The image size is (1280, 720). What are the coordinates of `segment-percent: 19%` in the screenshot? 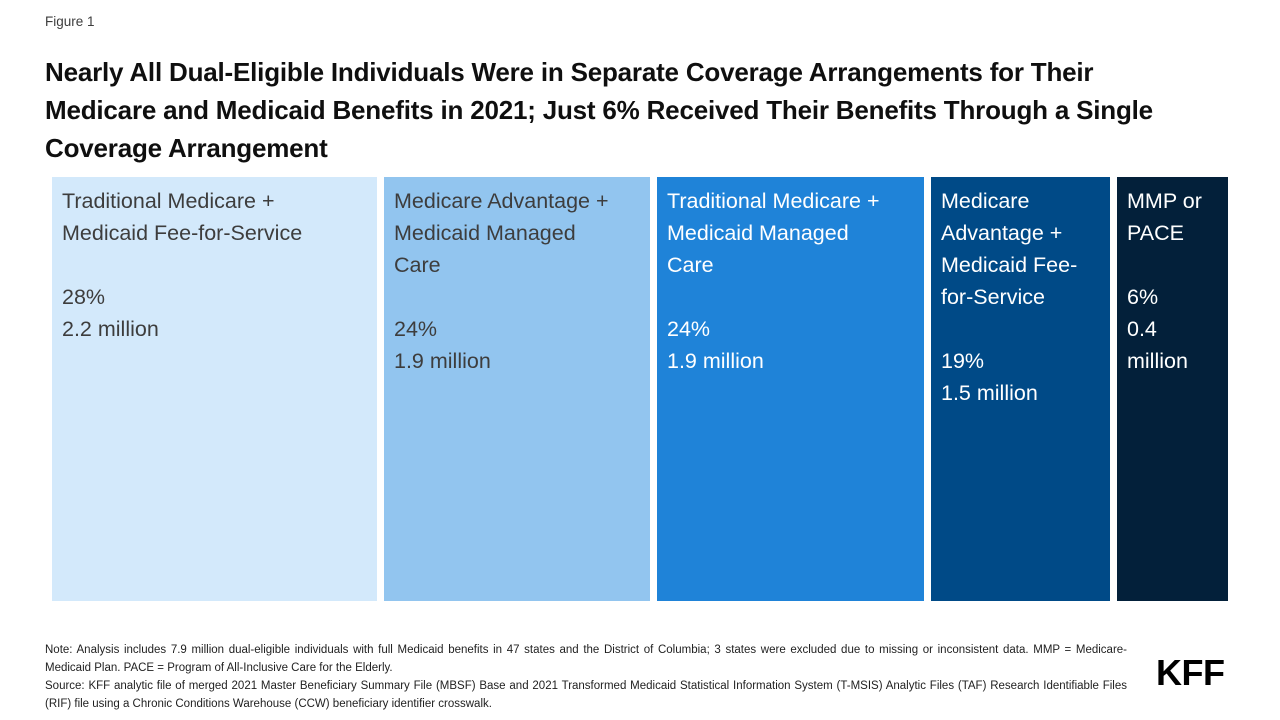 It's located at (963, 361).